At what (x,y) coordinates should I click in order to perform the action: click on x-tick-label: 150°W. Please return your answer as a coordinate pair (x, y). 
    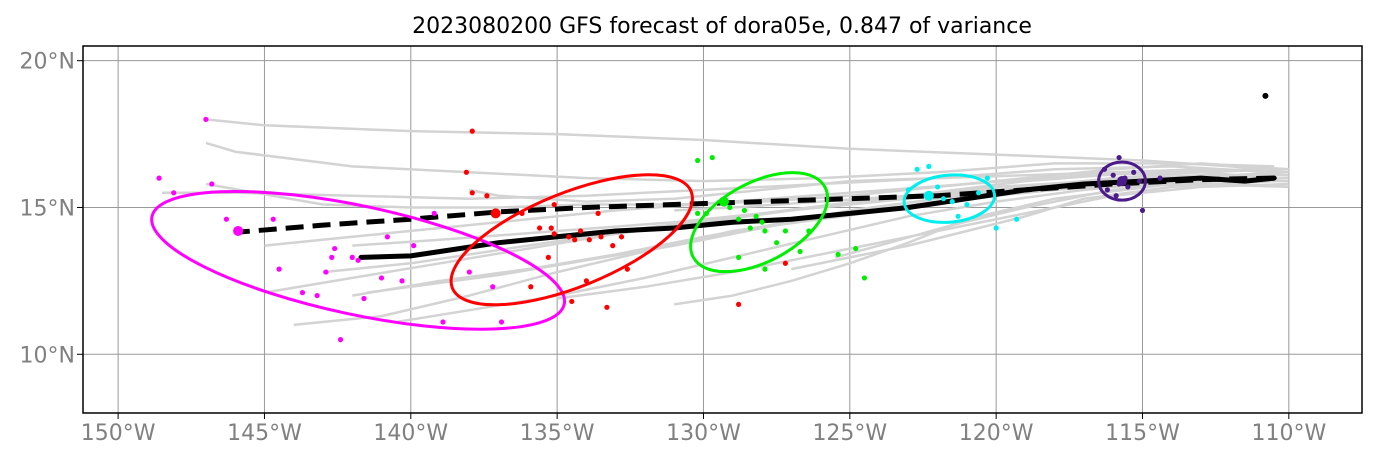
    Looking at the image, I should click on (118, 433).